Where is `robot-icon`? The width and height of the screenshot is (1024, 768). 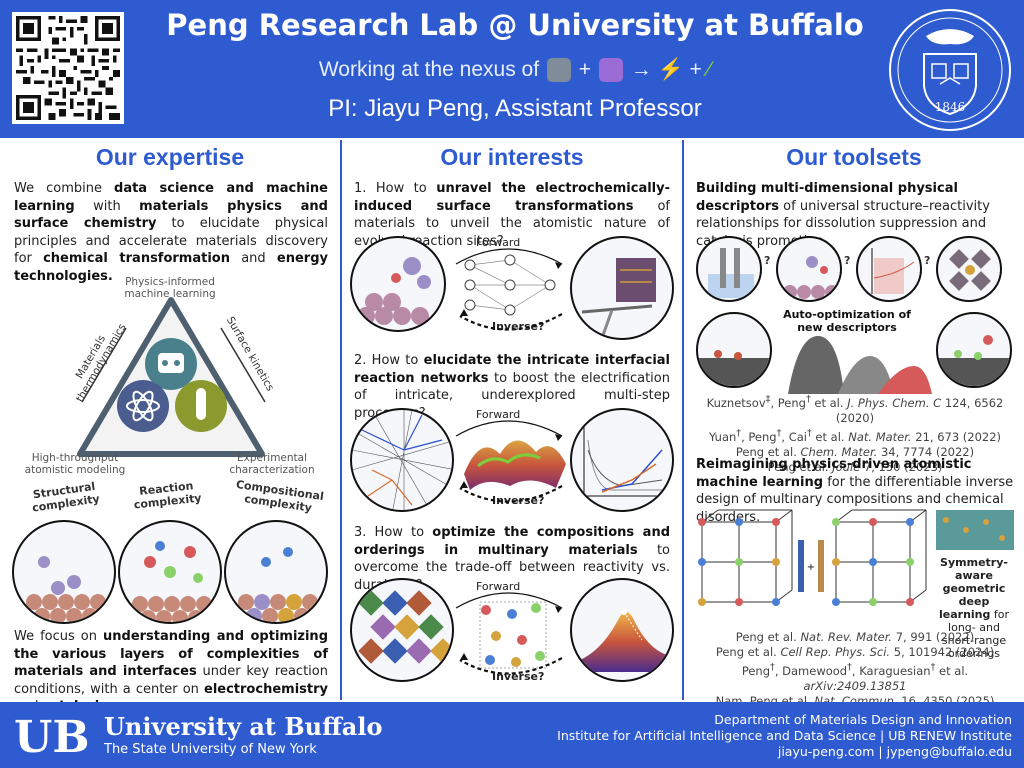 robot-icon is located at coordinates (558, 70).